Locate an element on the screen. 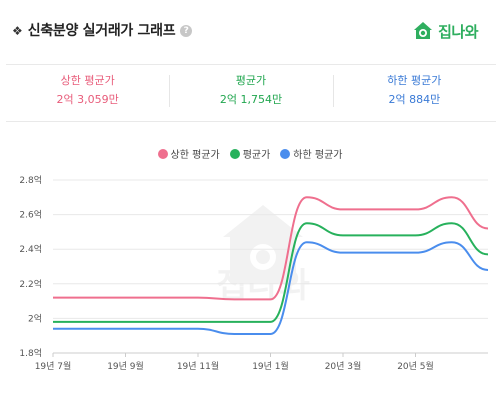 The width and height of the screenshot is (500, 406). legend-item-average: 평균가 is located at coordinates (250, 153).